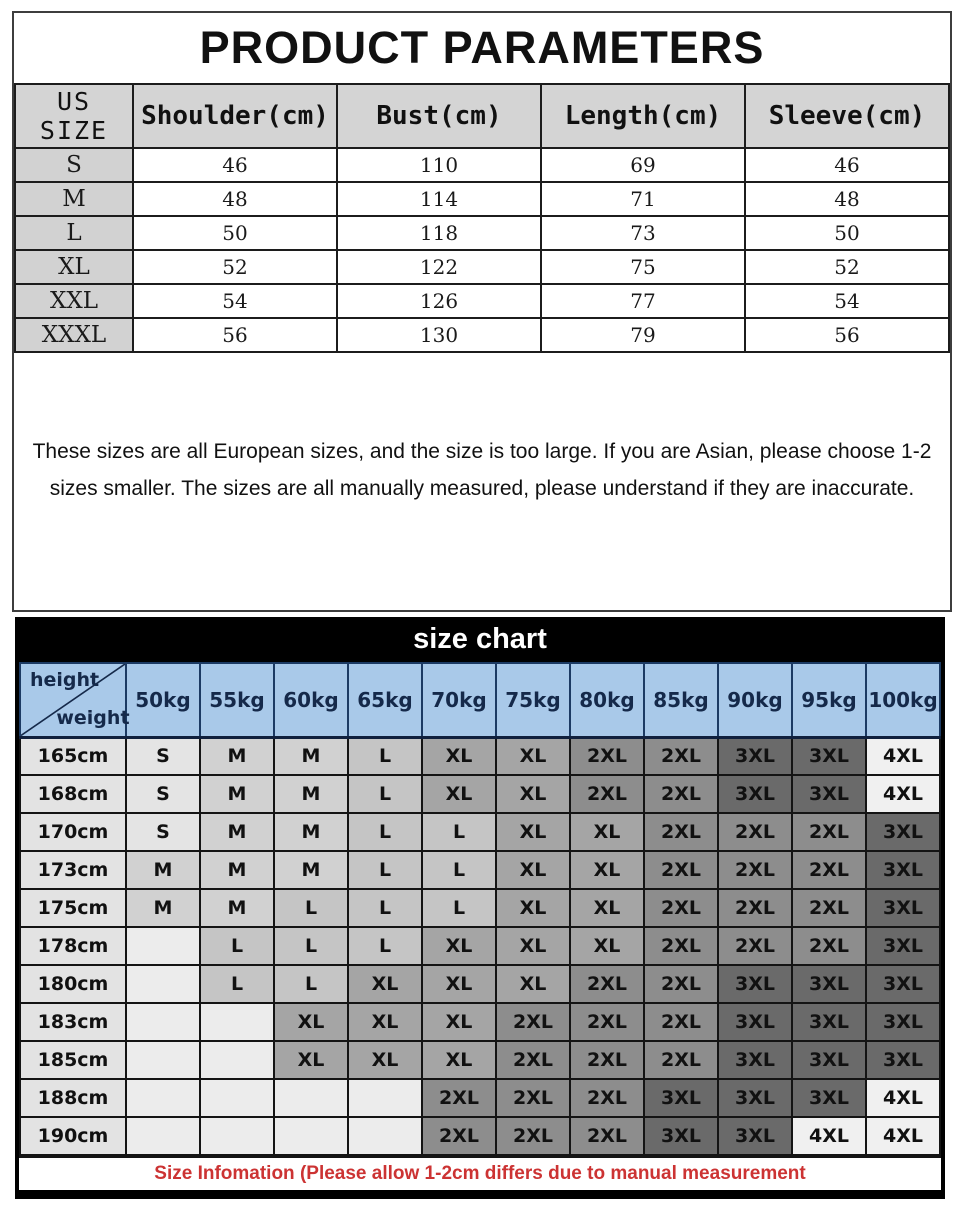 Image resolution: width=966 pixels, height=1208 pixels. Describe the element at coordinates (607, 700) in the screenshot. I see `weight-column-header: 80kg` at that location.